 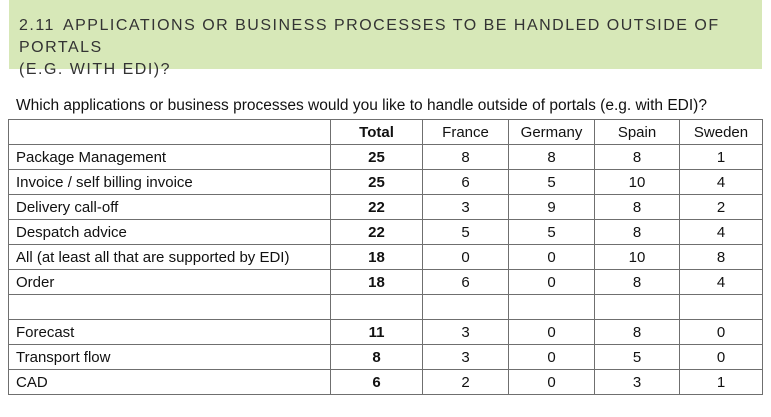 What do you see at coordinates (169, 232) in the screenshot?
I see `row-label: Despatch advice` at bounding box center [169, 232].